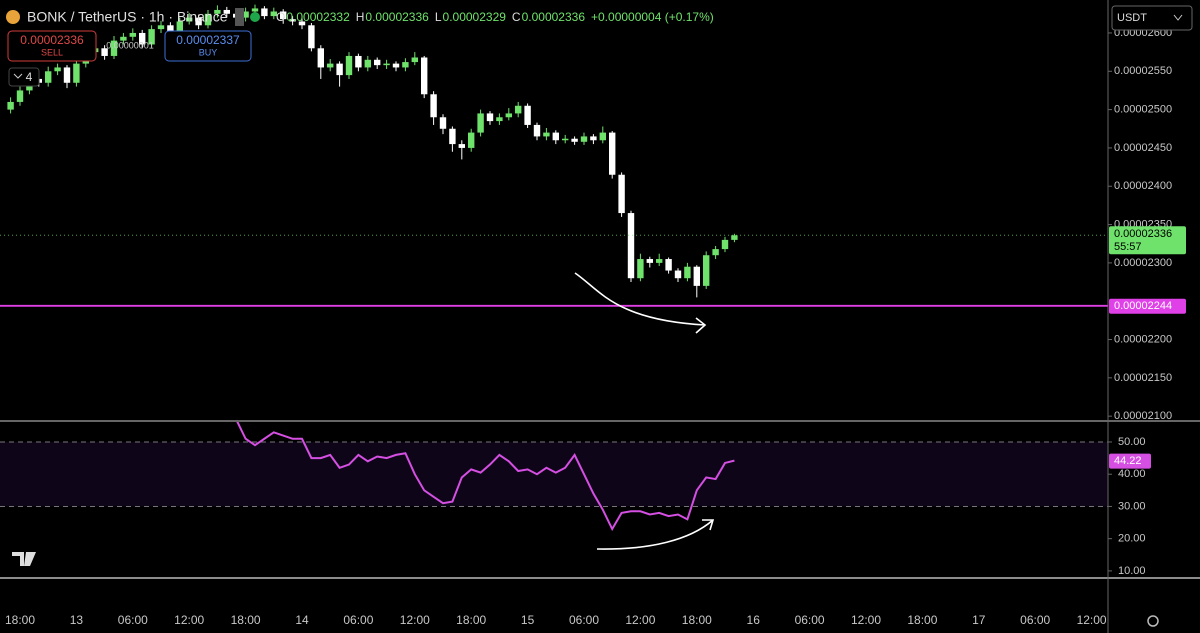  Describe the element at coordinates (24, 77) in the screenshot. I see `indicator-toggle` at that location.